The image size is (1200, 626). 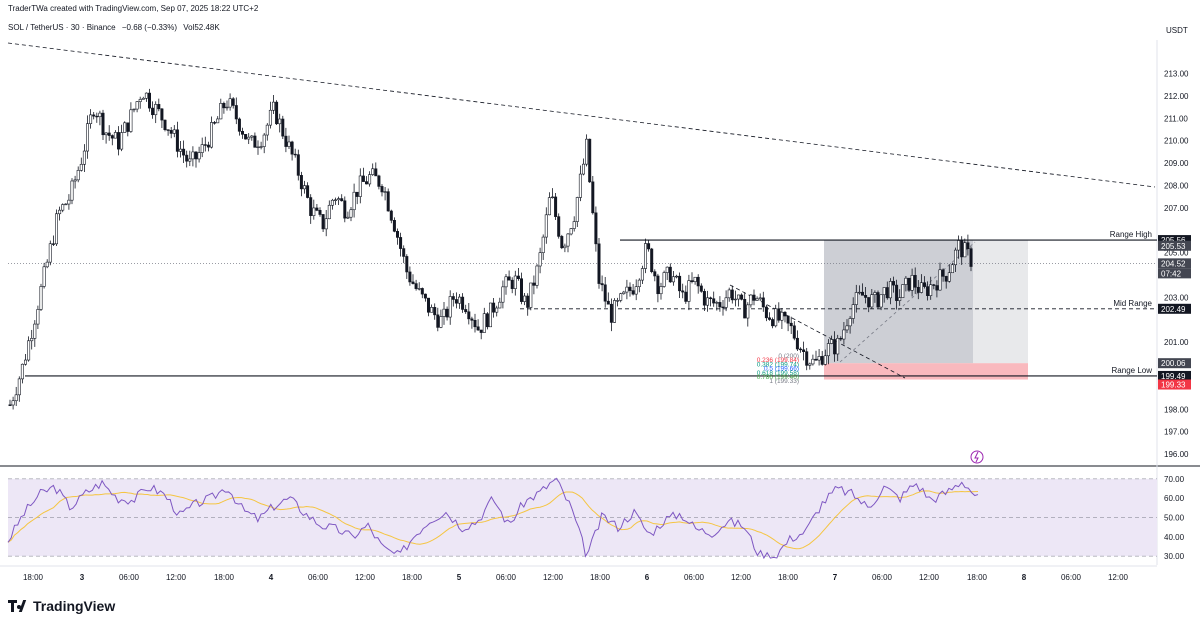 I want to click on fib-label-0: 0 (200), so click(x=788, y=356).